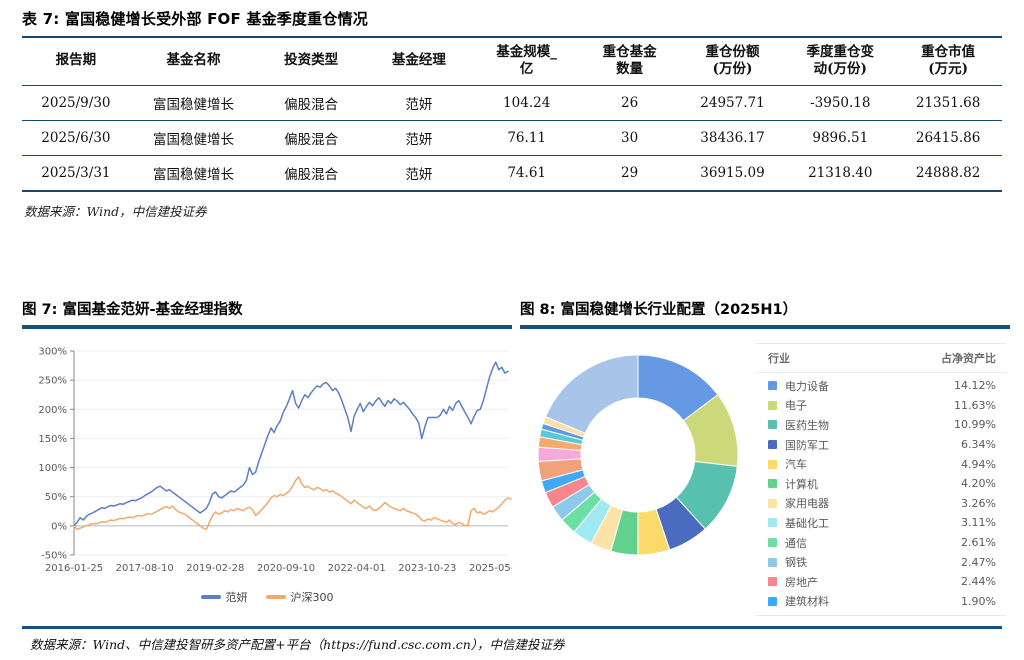  Describe the element at coordinates (195, 19) in the screenshot. I see `table-title: 表 7: 富国稳健增长受外部 FOF 基金季度重仓情况` at that location.